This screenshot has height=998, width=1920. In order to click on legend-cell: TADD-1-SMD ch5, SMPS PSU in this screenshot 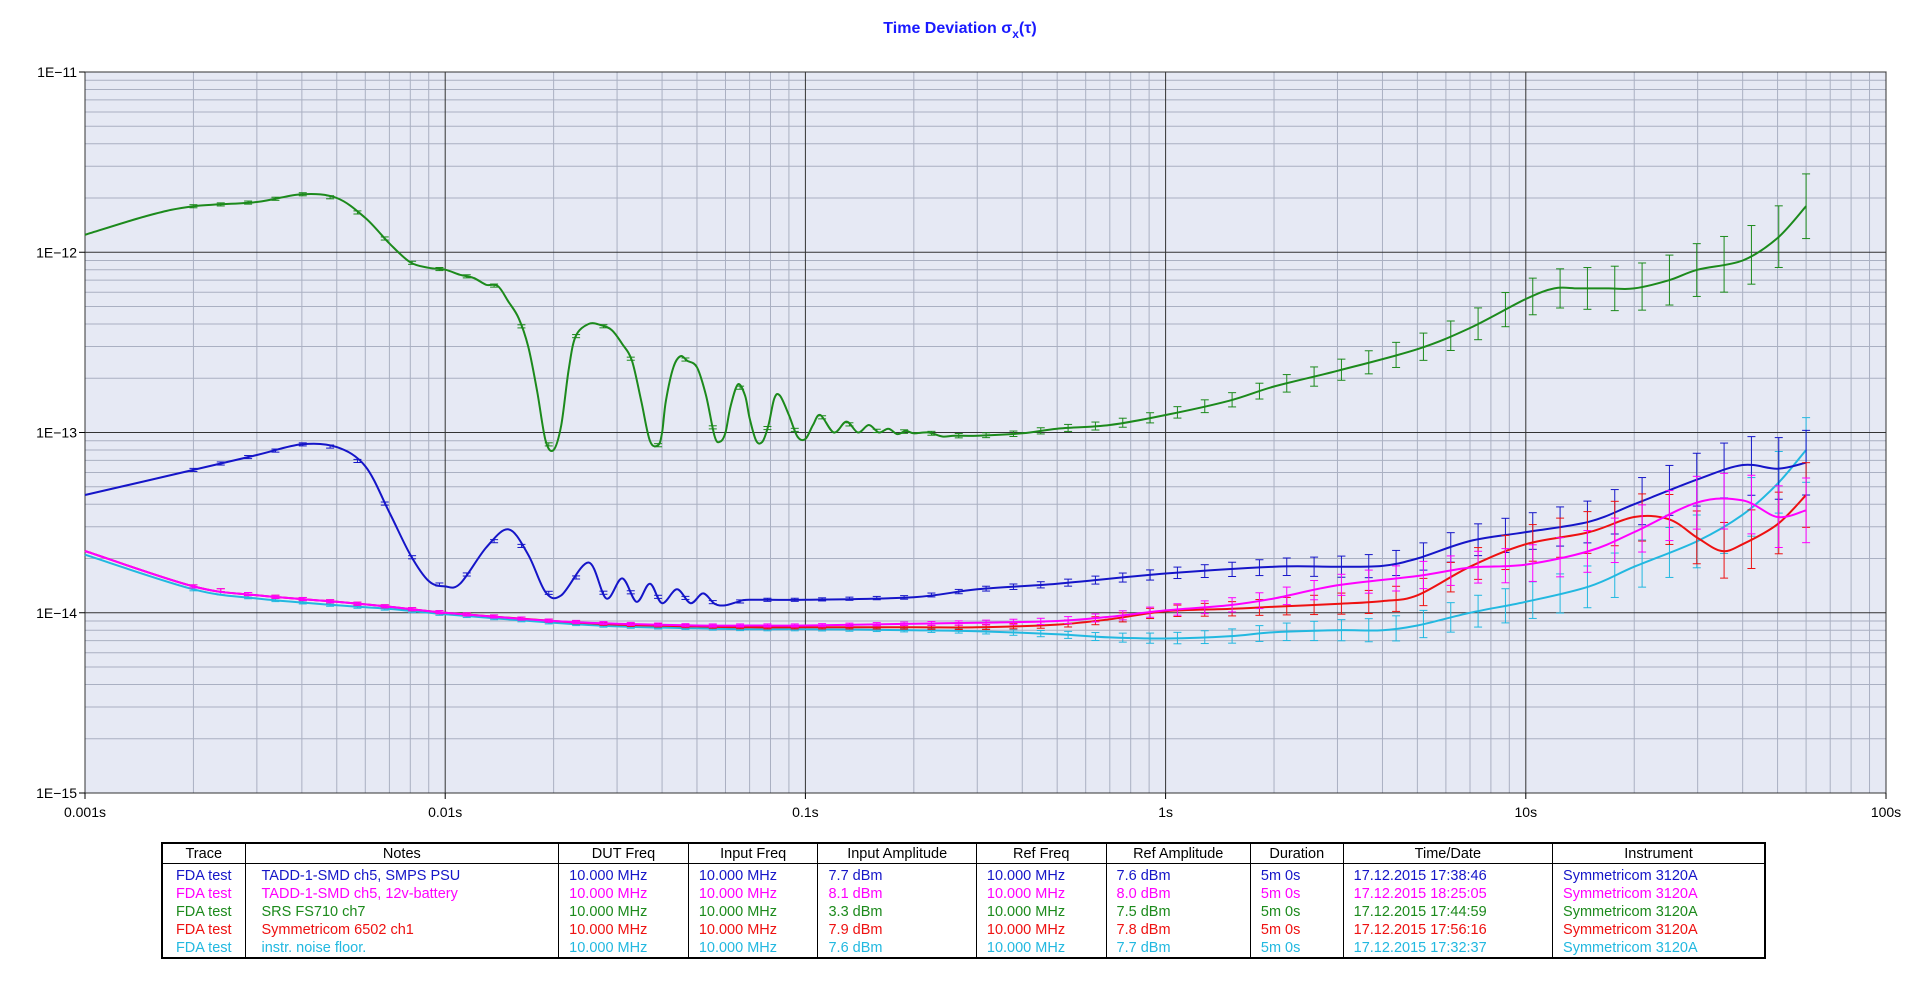, I will do `click(402, 874)`.